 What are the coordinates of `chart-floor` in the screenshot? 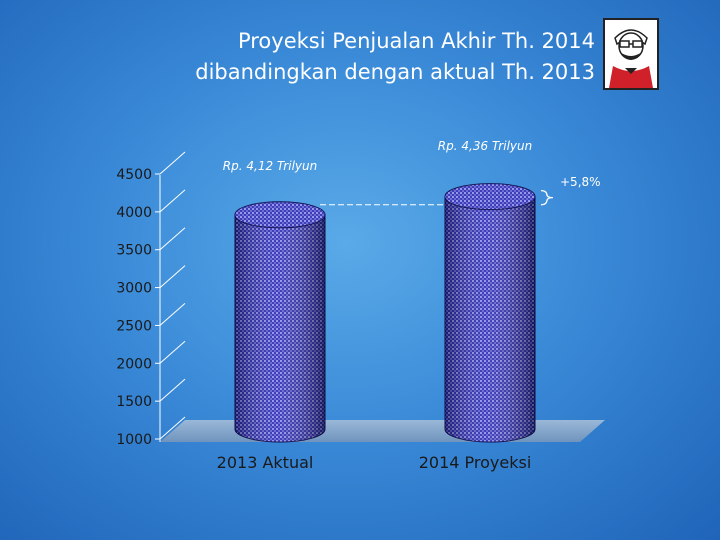 It's located at (382, 431).